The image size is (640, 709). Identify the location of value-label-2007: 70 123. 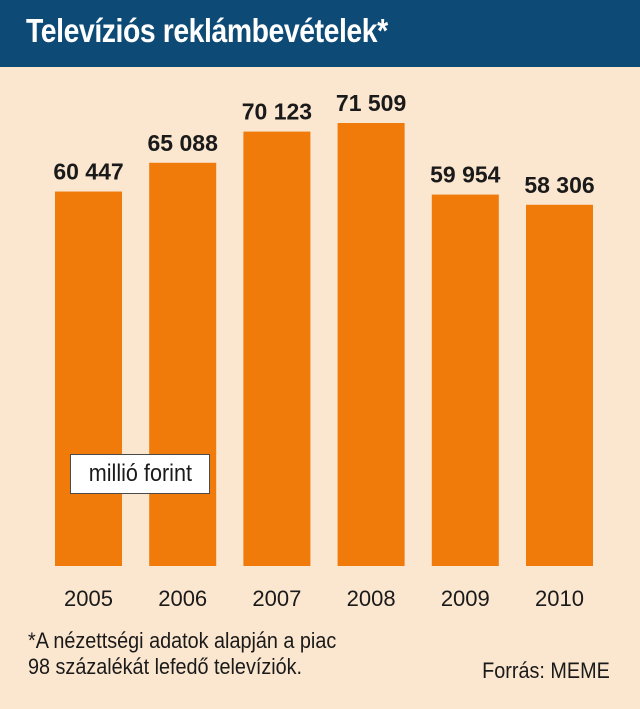
(277, 112).